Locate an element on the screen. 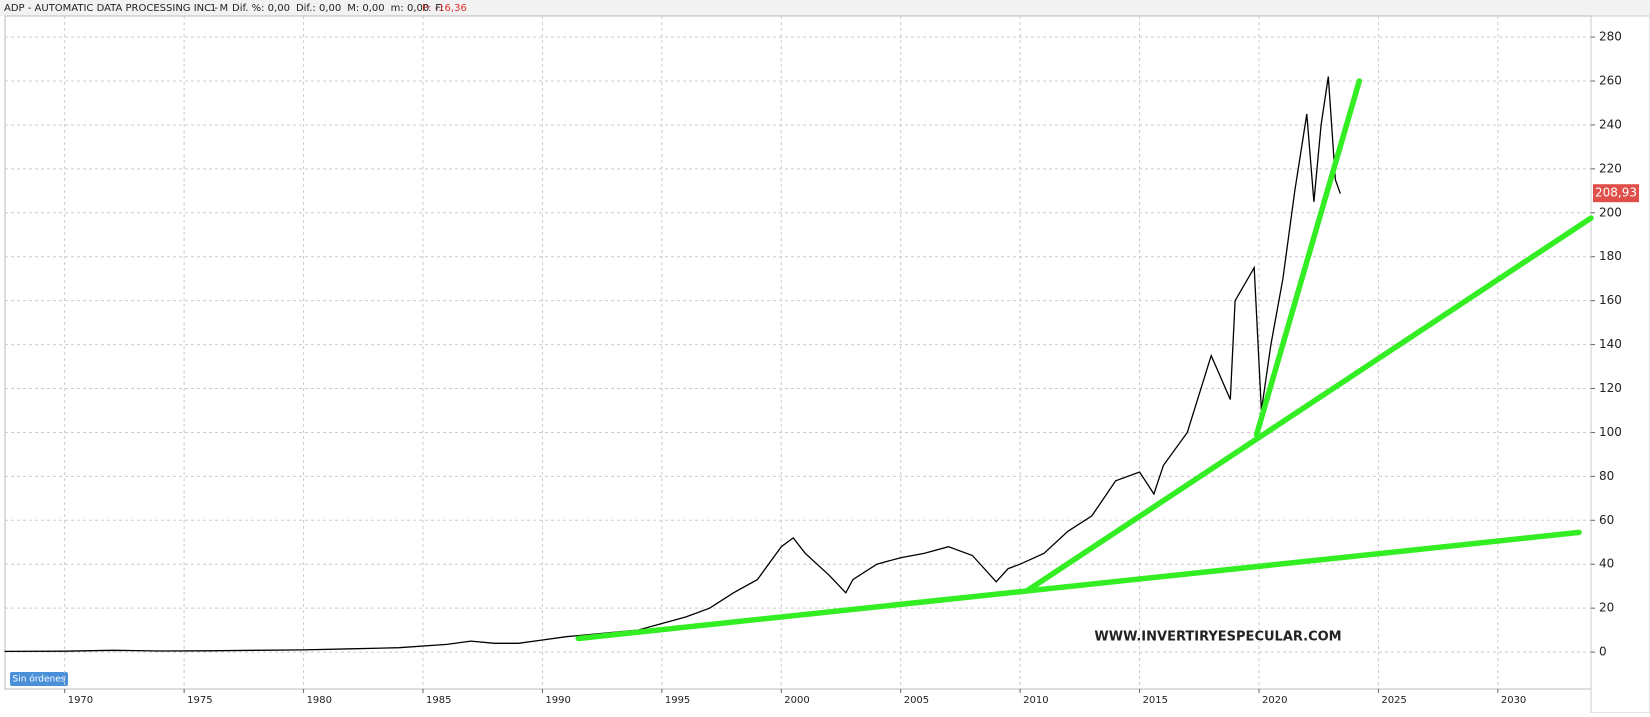  y-tick-label: 40 is located at coordinates (1606, 564).